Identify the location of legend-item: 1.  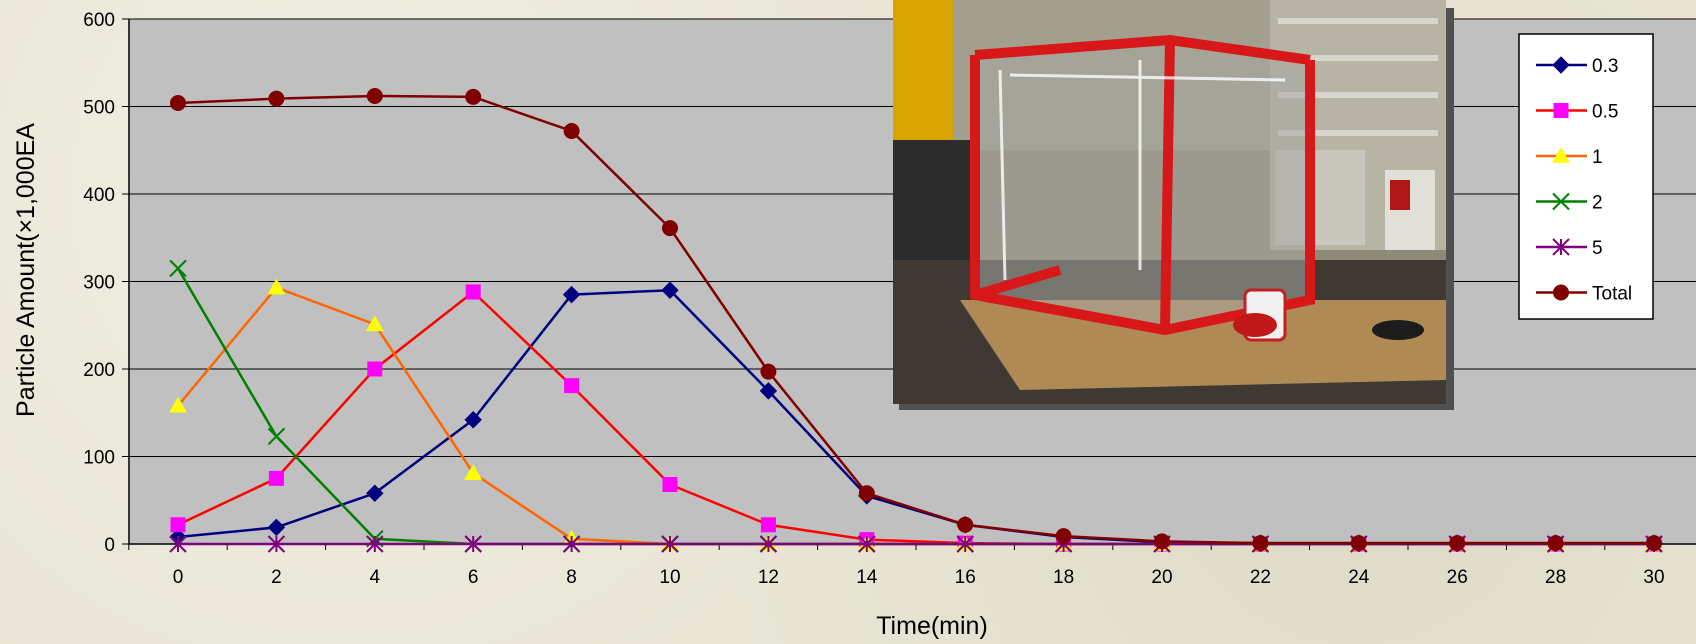
(1569, 157).